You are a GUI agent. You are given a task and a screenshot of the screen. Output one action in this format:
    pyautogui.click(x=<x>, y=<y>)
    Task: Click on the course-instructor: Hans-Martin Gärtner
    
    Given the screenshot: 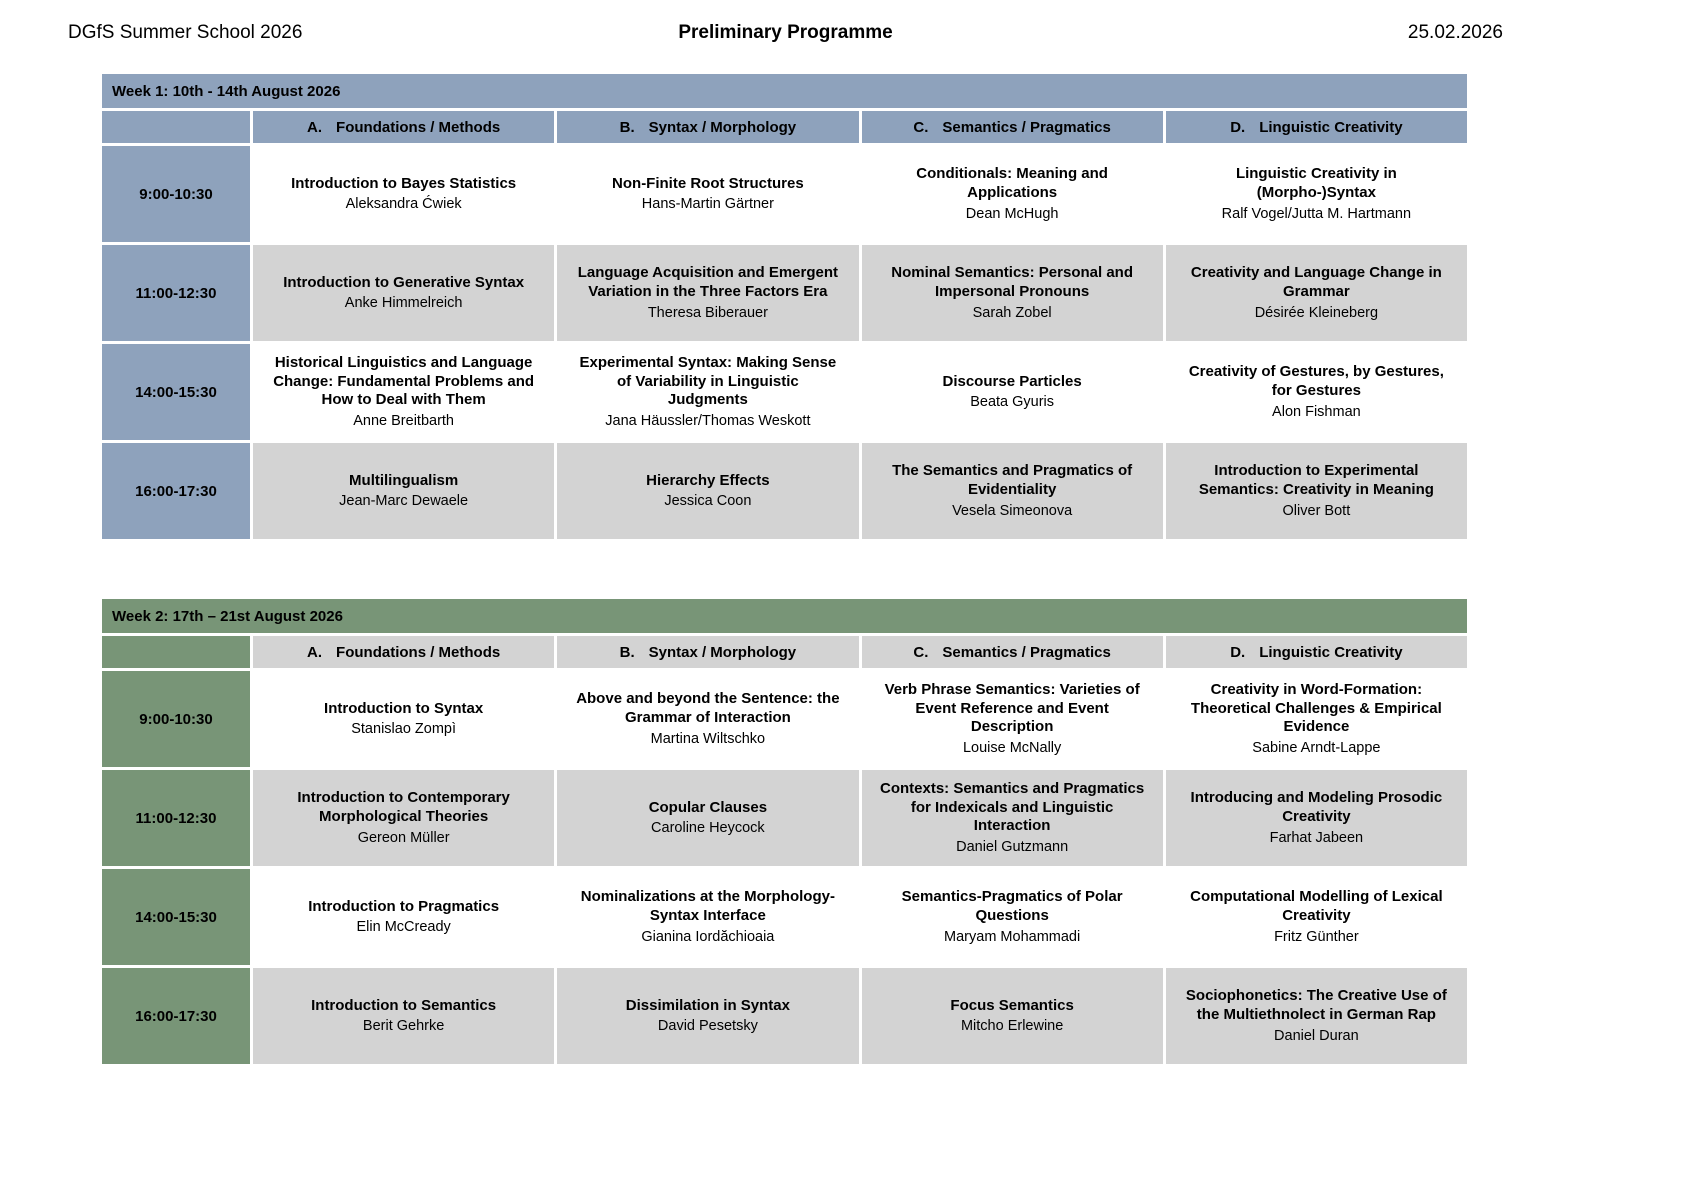 What is the action you would take?
    pyautogui.click(x=707, y=204)
    